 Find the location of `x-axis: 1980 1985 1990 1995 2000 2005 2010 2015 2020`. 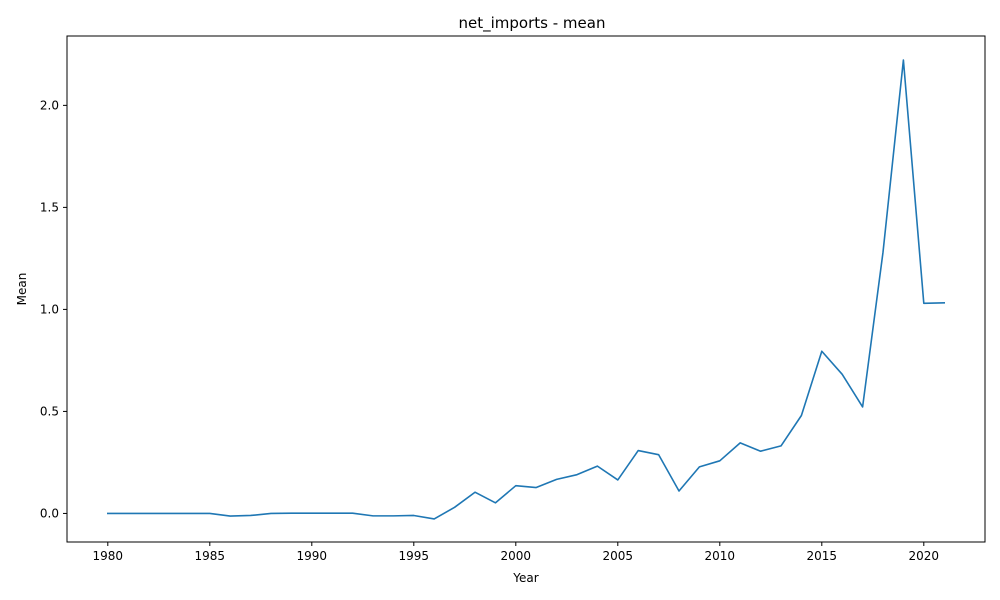

x-axis: 1980 1985 1990 1995 2000 2005 2010 2015 2020 is located at coordinates (516, 552).